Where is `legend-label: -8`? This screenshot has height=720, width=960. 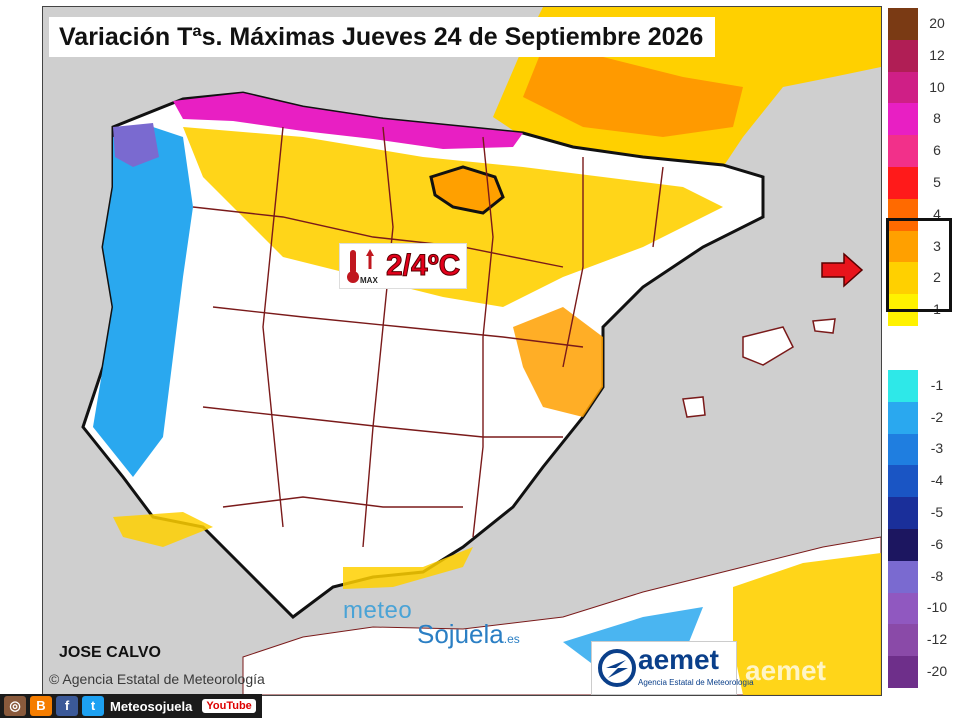
legend-label: -8 is located at coordinates (937, 575).